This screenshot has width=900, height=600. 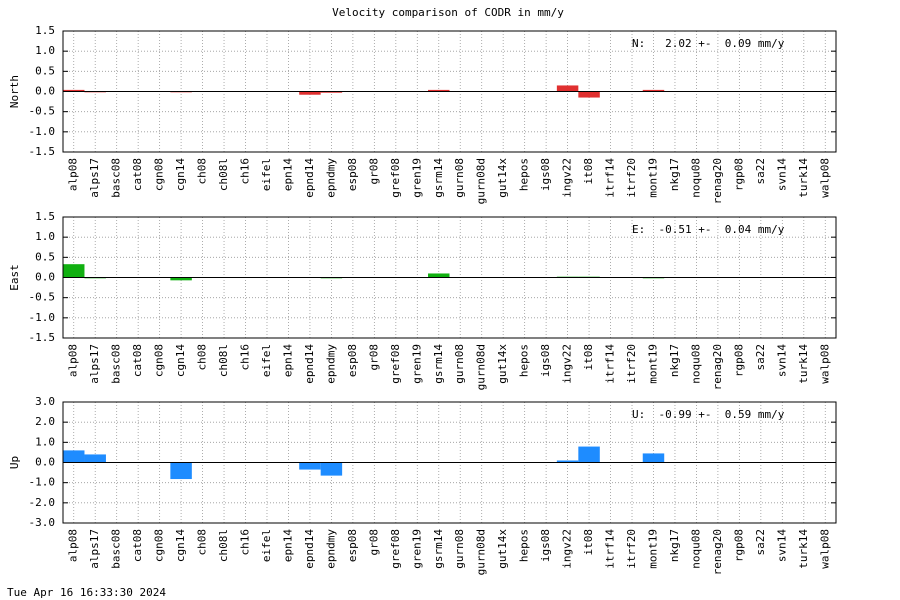 What do you see at coordinates (45, 277) in the screenshot?
I see `y-tick-label: 0.0` at bounding box center [45, 277].